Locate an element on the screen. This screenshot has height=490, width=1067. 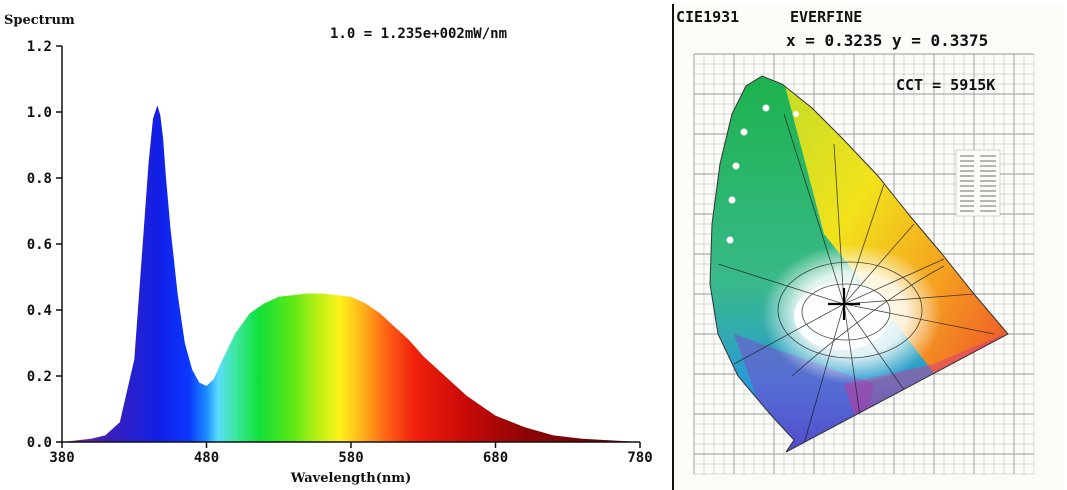
y-tick-label: 0.0 is located at coordinates (39, 443).